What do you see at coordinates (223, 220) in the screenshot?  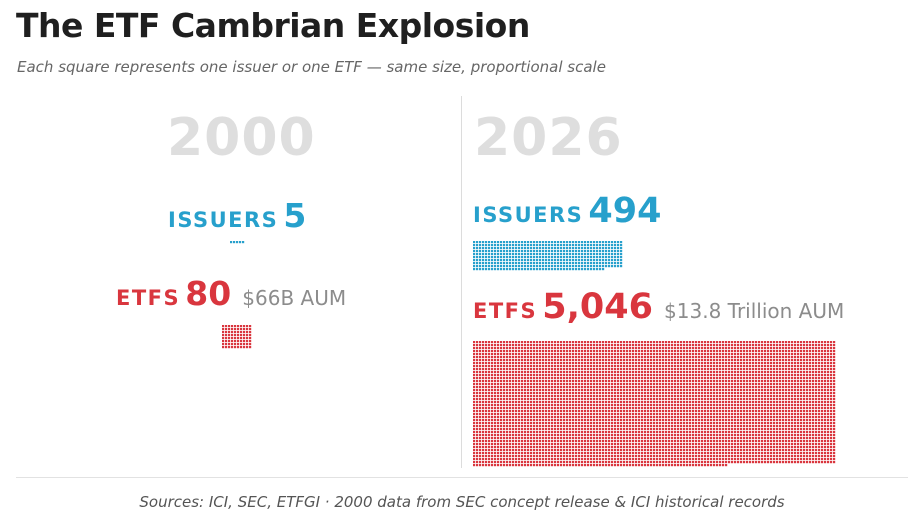 I see `issuers-2000-label: ISSUERS` at bounding box center [223, 220].